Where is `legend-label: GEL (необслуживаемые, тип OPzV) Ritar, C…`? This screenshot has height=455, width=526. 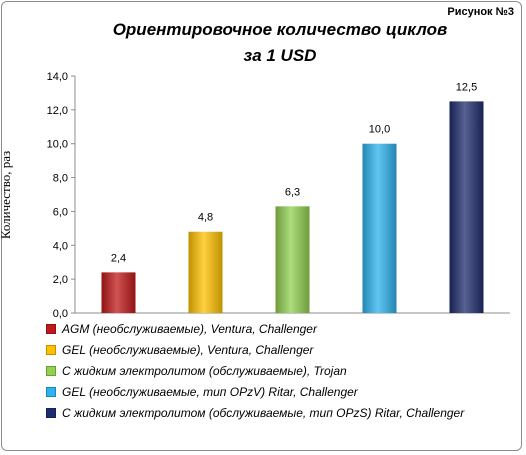
legend-label: GEL (необслуживаемые, тип OPzV) Ritar, C… is located at coordinates (210, 391).